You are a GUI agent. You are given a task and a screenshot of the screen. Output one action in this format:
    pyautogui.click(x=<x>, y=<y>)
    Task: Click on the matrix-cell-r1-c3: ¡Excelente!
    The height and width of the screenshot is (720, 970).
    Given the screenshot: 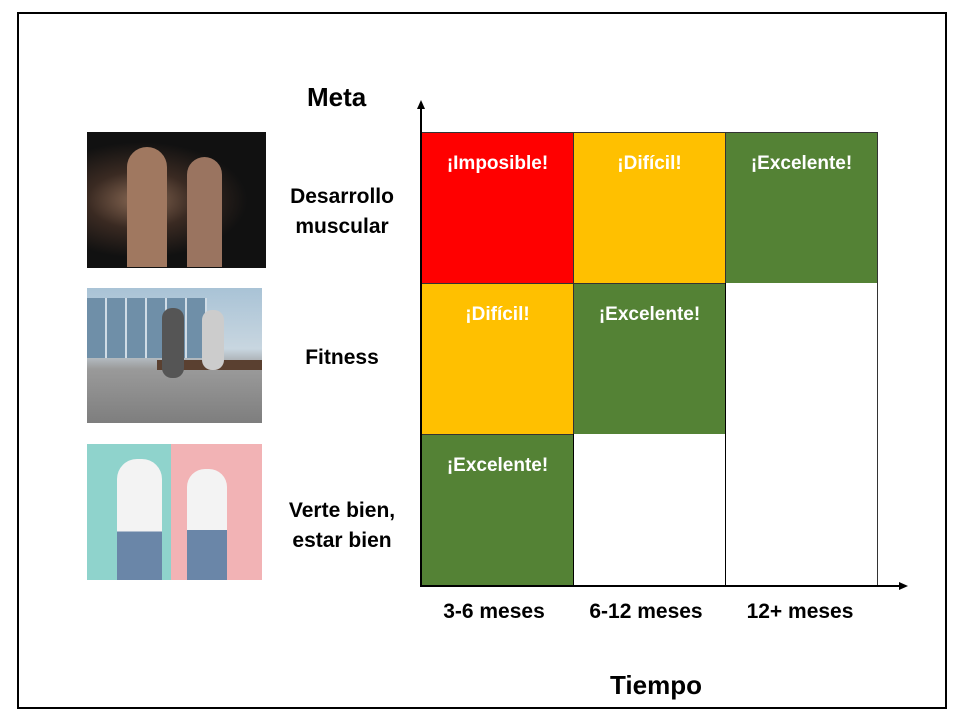 What is the action you would take?
    pyautogui.click(x=801, y=208)
    